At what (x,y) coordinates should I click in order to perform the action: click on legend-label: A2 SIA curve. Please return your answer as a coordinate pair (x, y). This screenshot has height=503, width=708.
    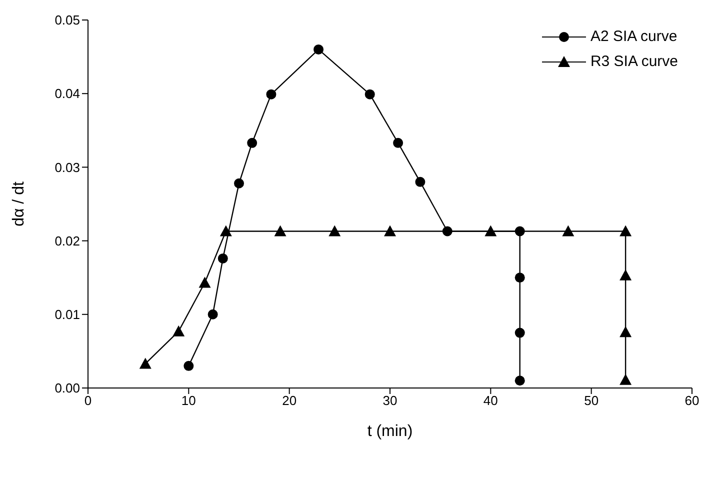
    Looking at the image, I should click on (634, 36).